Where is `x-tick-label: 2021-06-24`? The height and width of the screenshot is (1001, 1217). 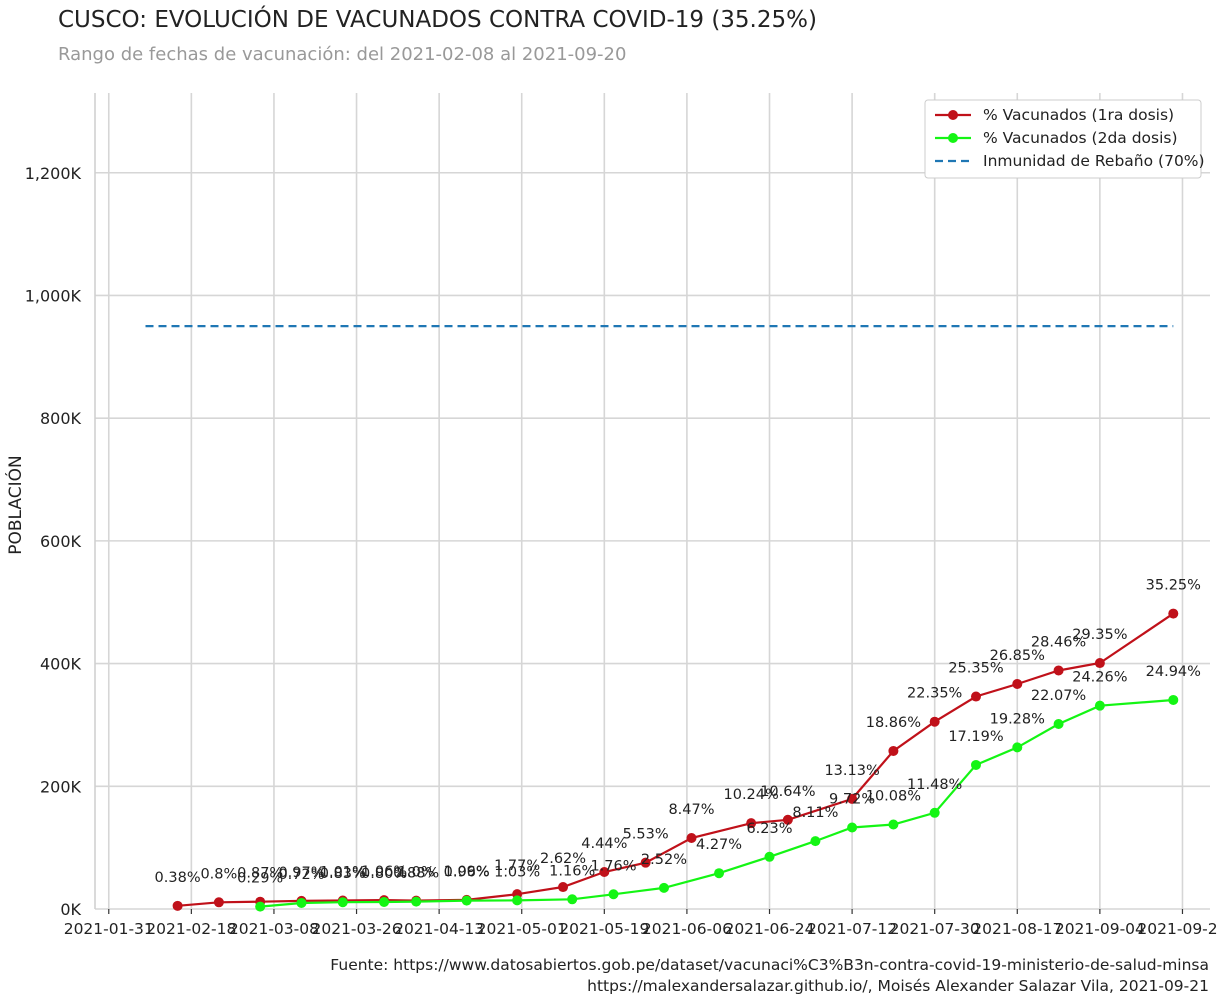
x-tick-label: 2021-06-24 is located at coordinates (769, 929).